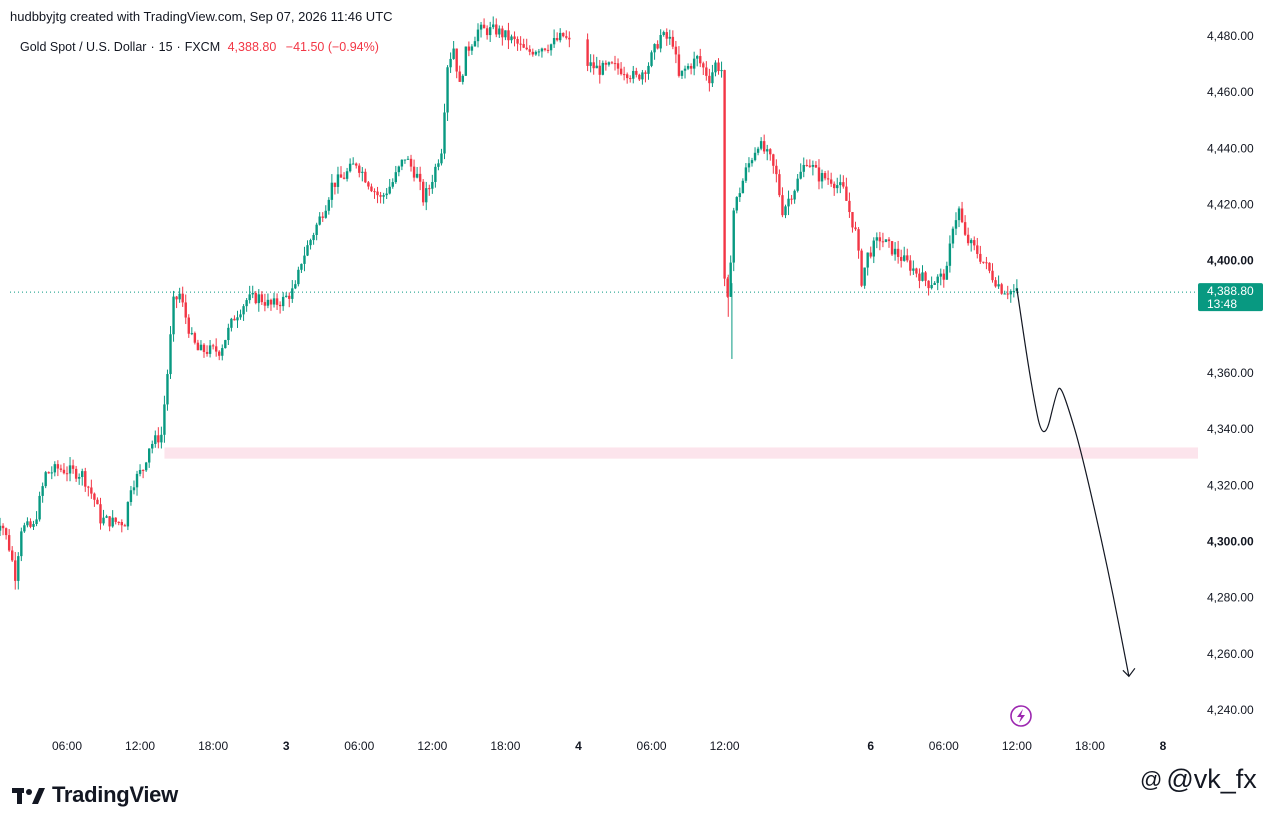 This screenshot has width=1280, height=829. I want to click on tradingview-logo-text: TradingView, so click(115, 794).